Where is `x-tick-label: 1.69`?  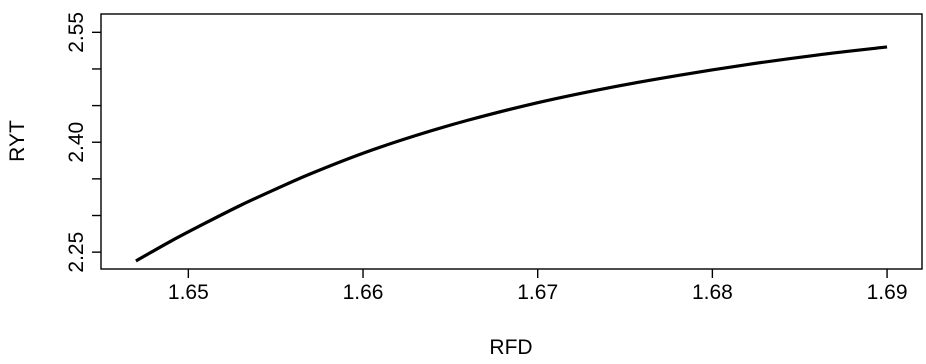
x-tick-label: 1.69 is located at coordinates (887, 292).